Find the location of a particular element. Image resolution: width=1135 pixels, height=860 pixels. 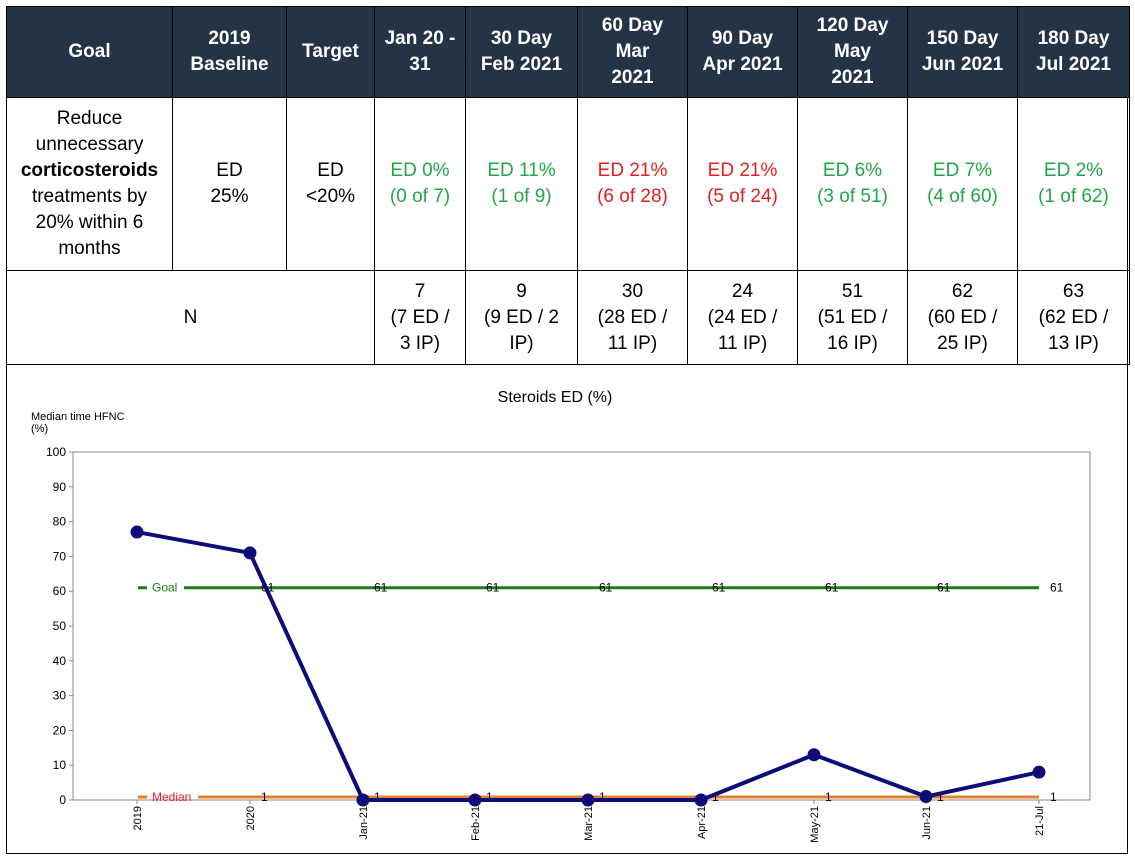

goal-text-2: treatments by 20% within 6 months is located at coordinates (89, 222).